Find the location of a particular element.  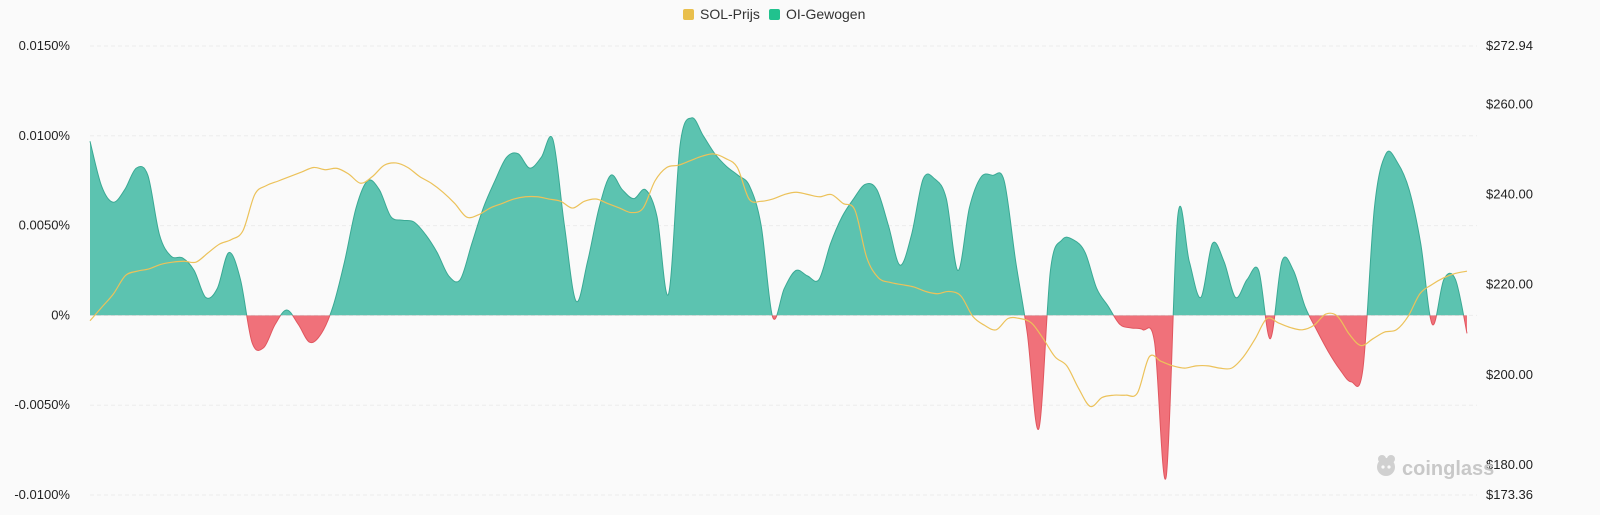

right-tick-label: $240.00 is located at coordinates (1509, 194).